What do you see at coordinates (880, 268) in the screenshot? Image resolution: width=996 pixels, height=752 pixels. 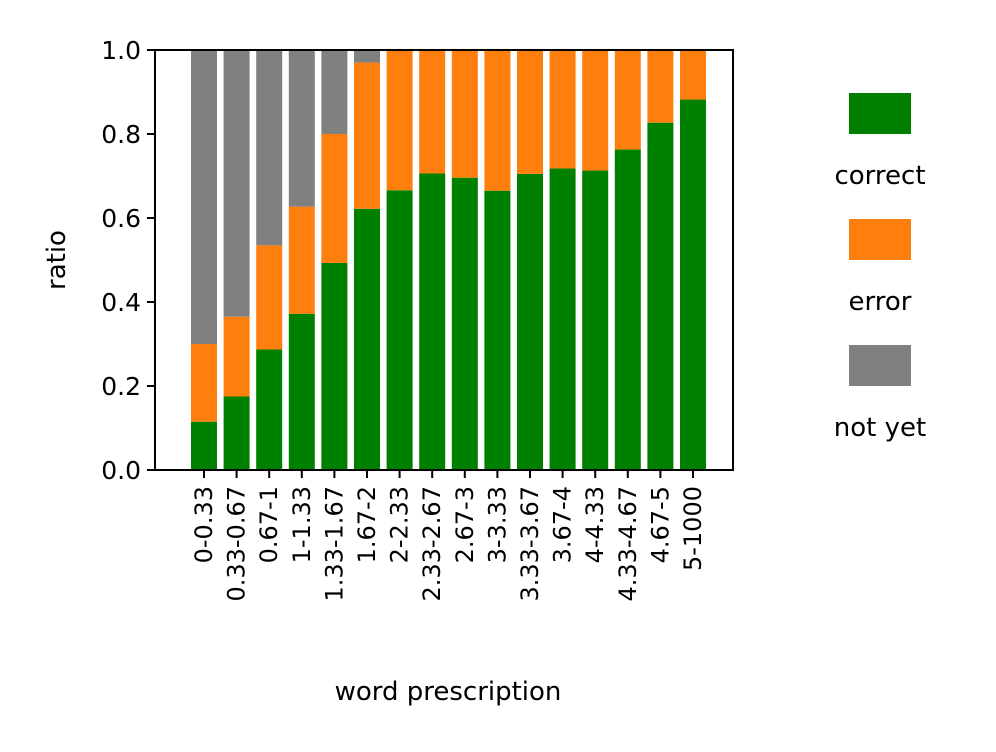 I see `legend: correct error not yet` at bounding box center [880, 268].